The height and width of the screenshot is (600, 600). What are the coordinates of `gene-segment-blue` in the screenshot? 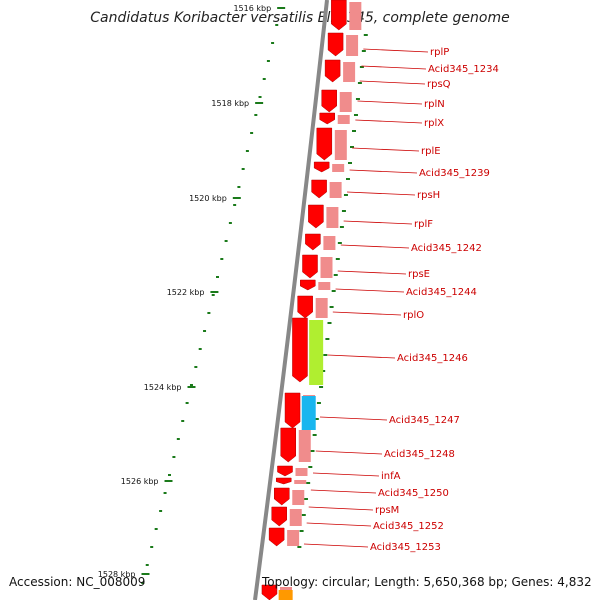 It's located at (308, 413).